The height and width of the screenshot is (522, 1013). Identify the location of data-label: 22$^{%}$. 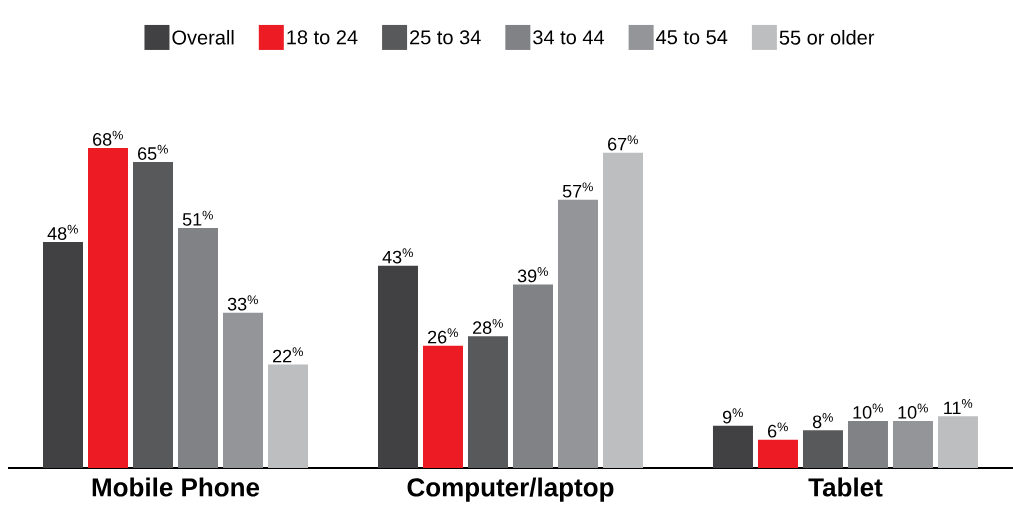
(288, 355).